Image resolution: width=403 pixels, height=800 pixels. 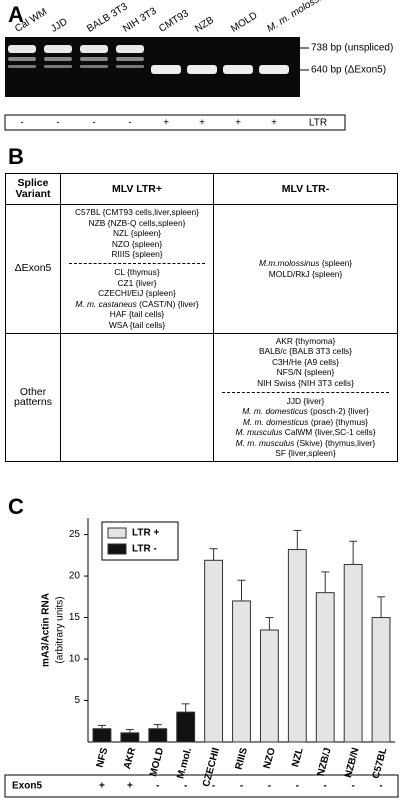 What do you see at coordinates (75, 576) in the screenshot?
I see `y-tick-label: 20` at bounding box center [75, 576].